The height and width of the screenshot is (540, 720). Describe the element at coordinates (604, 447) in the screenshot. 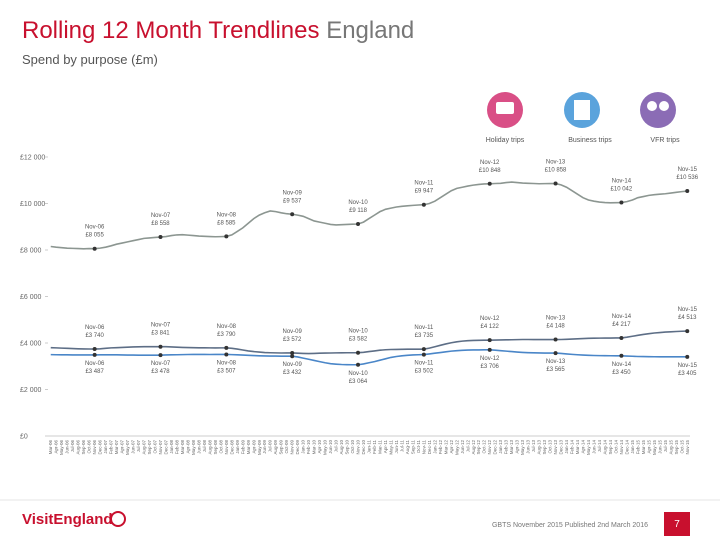

I see `x-tick-label: Aug-14` at that location.